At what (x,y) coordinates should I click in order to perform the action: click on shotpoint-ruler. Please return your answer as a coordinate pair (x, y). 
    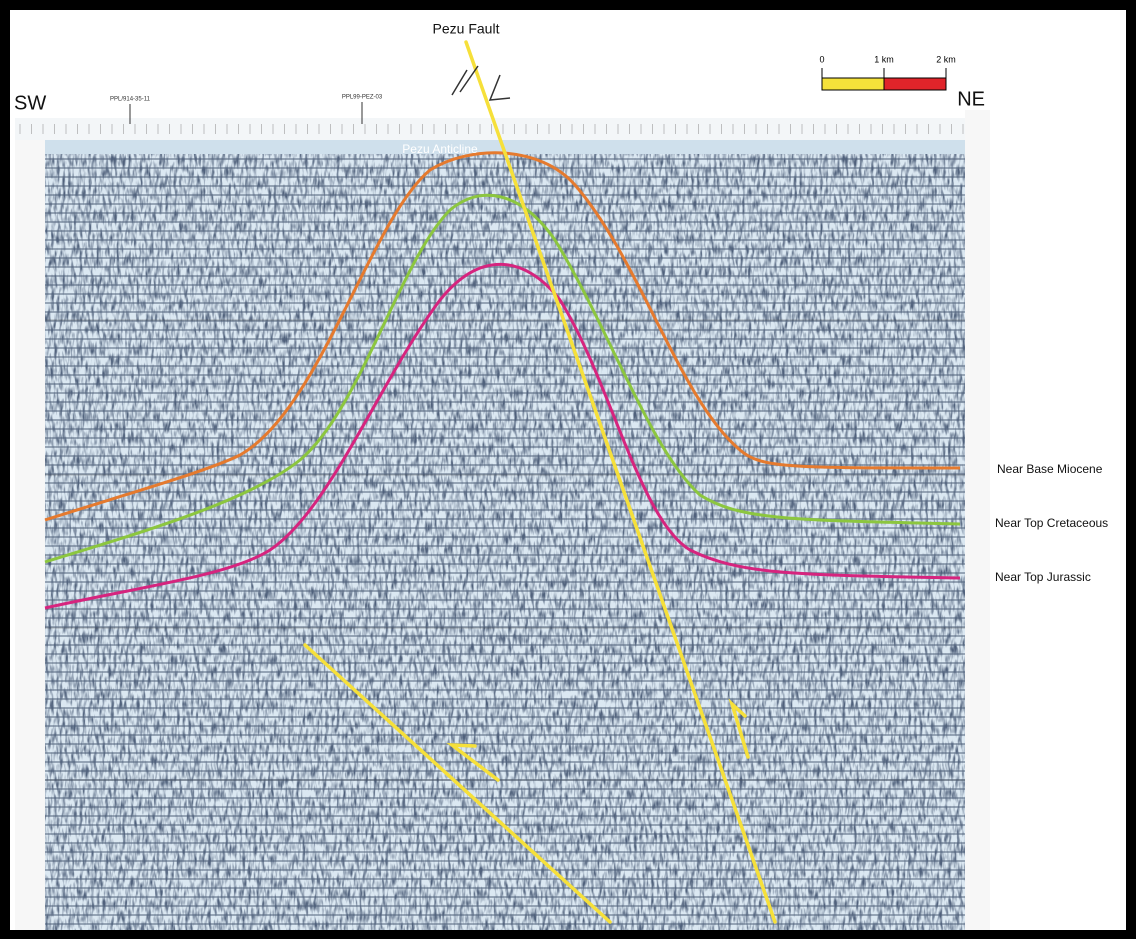
    Looking at the image, I should click on (492, 129).